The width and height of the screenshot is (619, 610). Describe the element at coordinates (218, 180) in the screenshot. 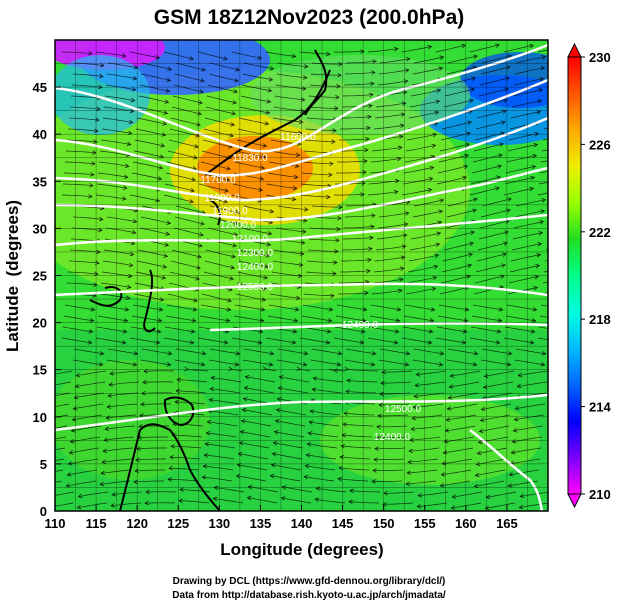

I see `contour-label: 11700.0` at that location.